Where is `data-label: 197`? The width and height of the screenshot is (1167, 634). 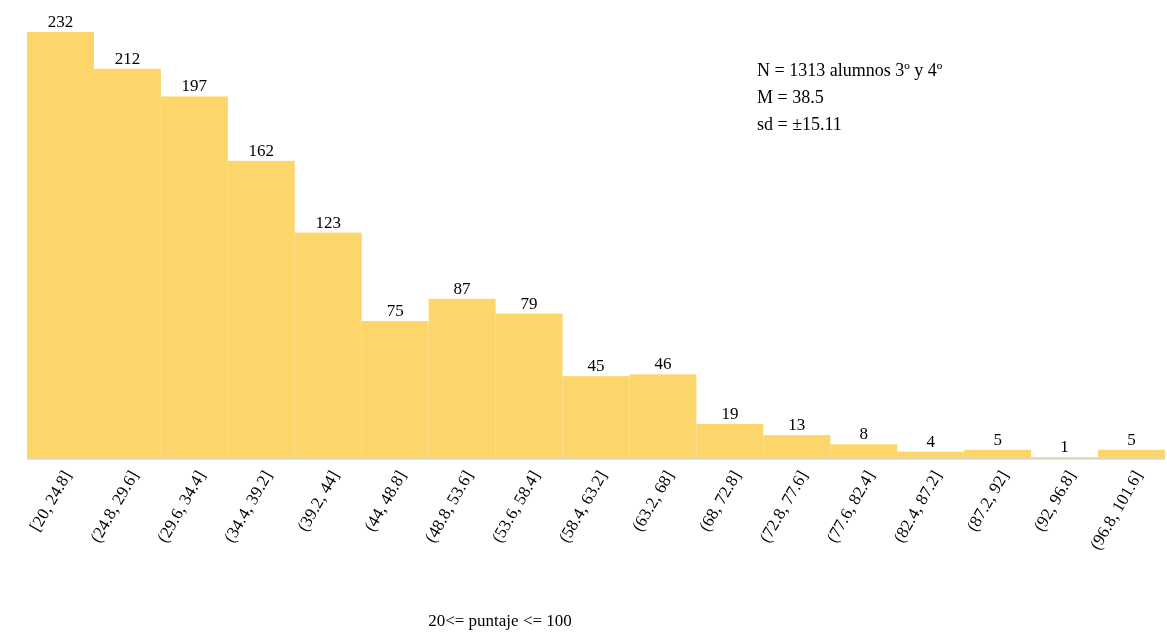
data-label: 197 is located at coordinates (194, 86).